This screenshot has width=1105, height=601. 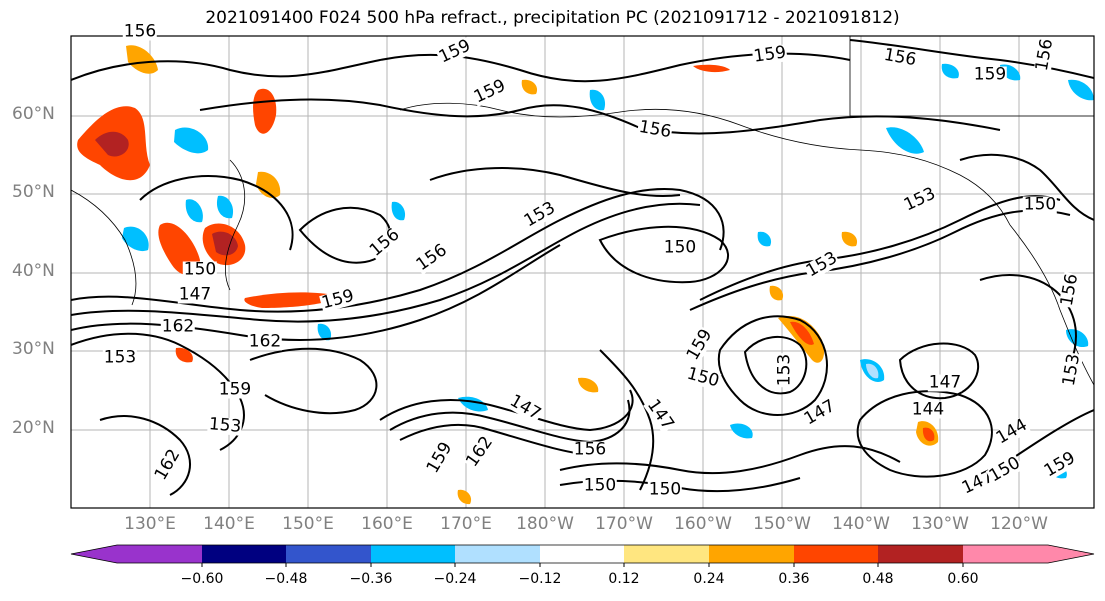 I want to click on lon-label-130e: 130°E, so click(x=150, y=524).